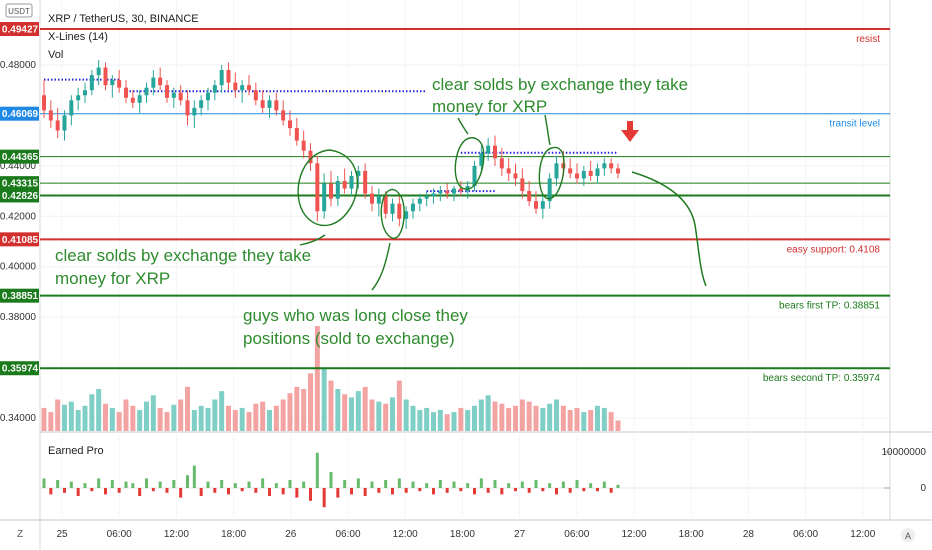 This screenshot has width=932, height=550. What do you see at coordinates (328, 188) in the screenshot?
I see `circle-drawing` at bounding box center [328, 188].